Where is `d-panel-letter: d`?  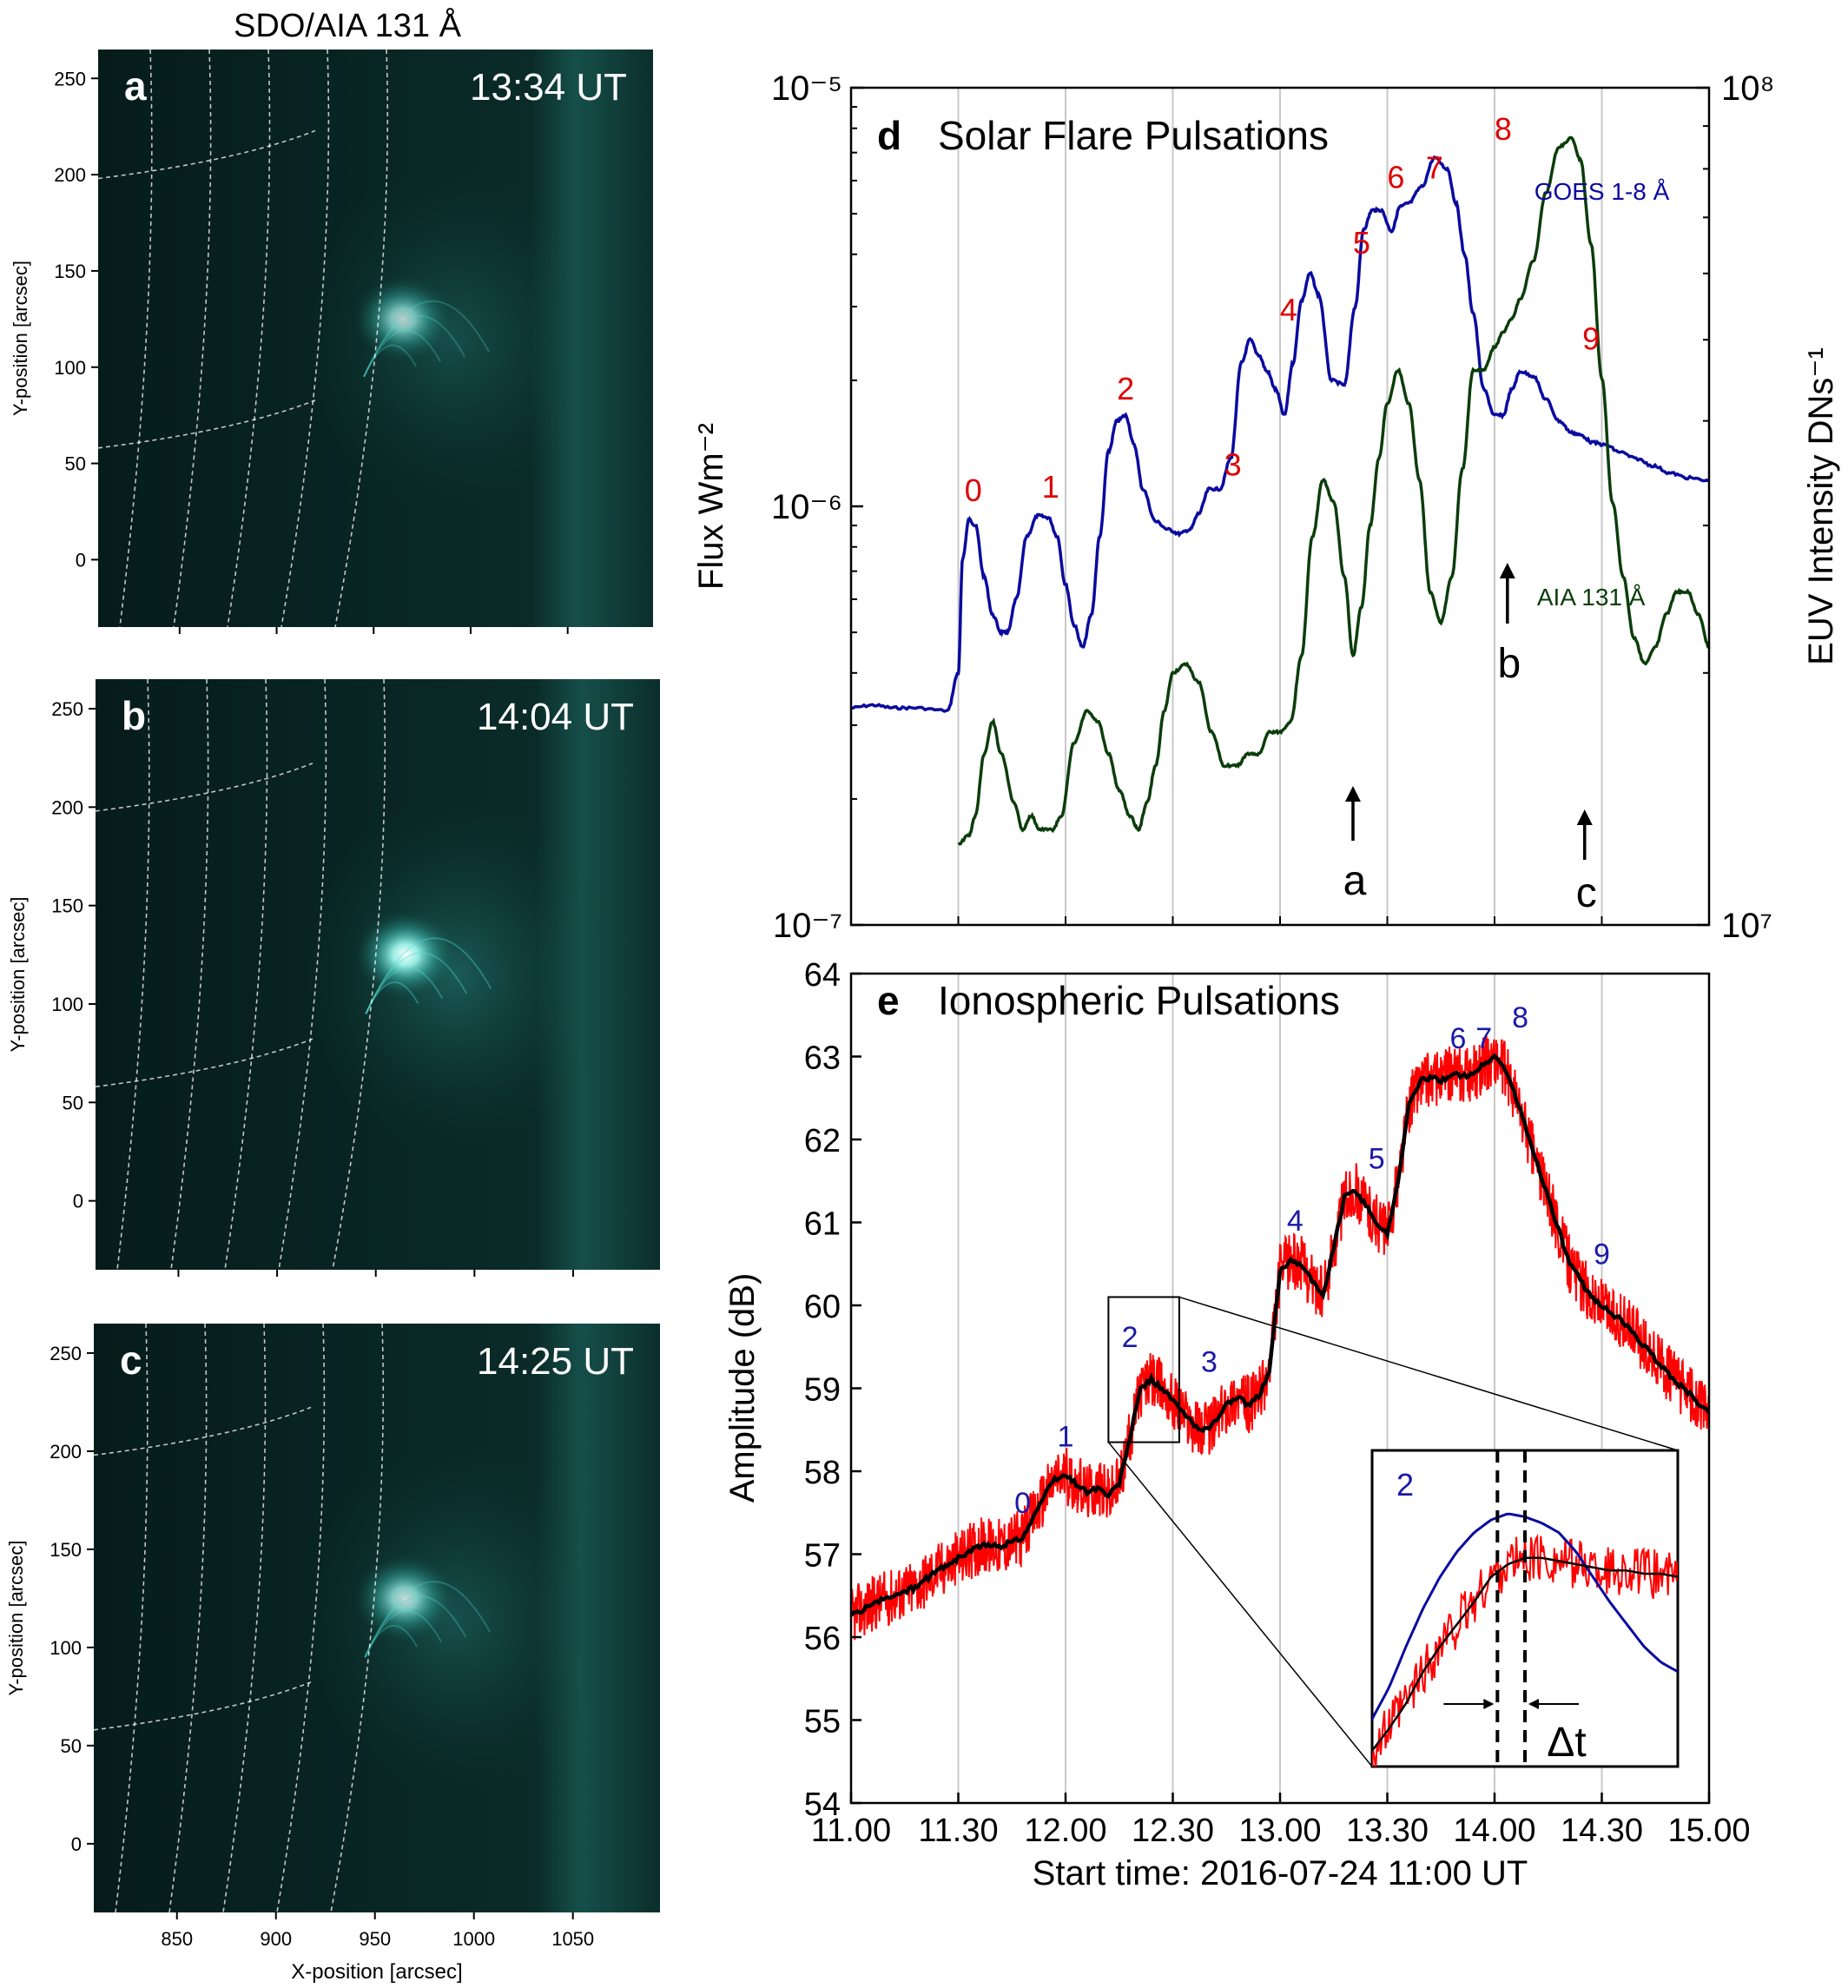
d-panel-letter: d is located at coordinates (889, 135).